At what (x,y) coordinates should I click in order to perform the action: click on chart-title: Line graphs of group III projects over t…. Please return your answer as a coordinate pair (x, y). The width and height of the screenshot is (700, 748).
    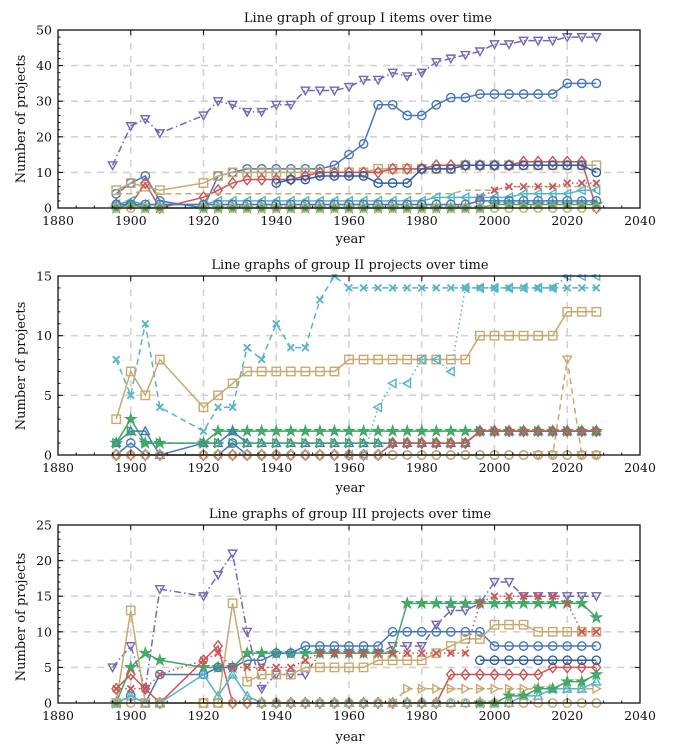
    Looking at the image, I should click on (350, 514).